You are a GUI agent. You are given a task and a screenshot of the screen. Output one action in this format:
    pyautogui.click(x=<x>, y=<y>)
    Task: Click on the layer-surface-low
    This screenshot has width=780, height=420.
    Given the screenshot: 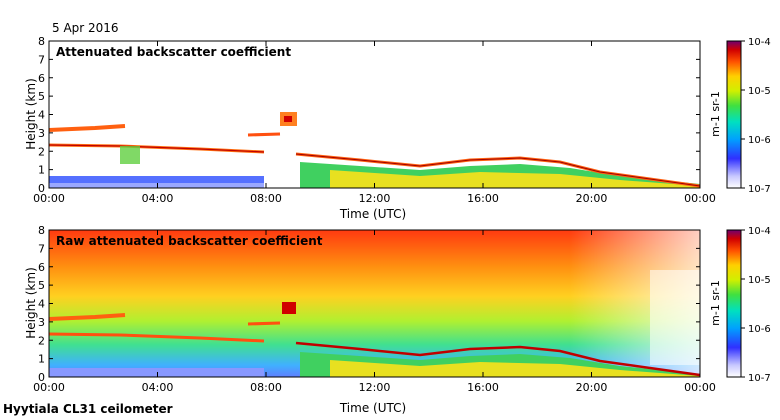 What is the action you would take?
    pyautogui.click(x=156, y=185)
    